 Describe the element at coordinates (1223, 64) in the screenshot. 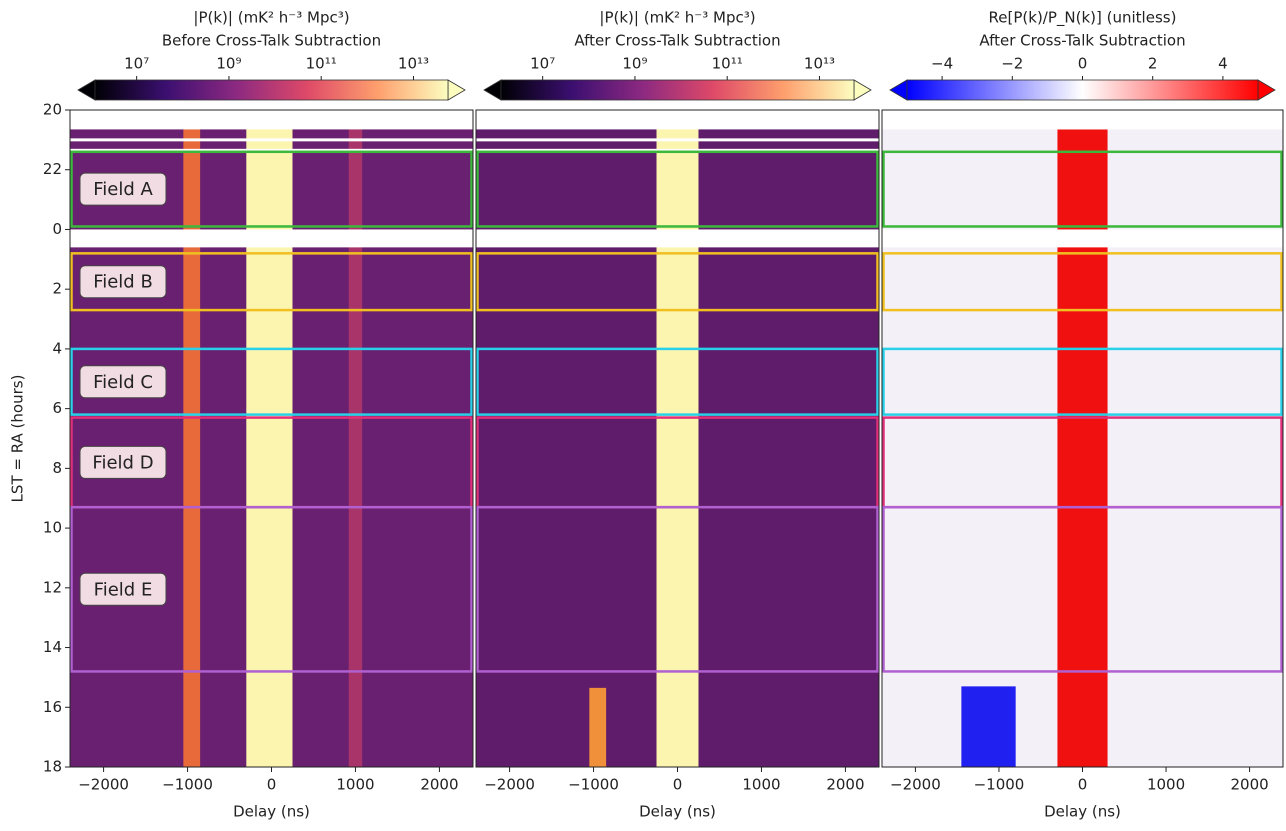

I see `colorbar-tick-label: 4` at that location.